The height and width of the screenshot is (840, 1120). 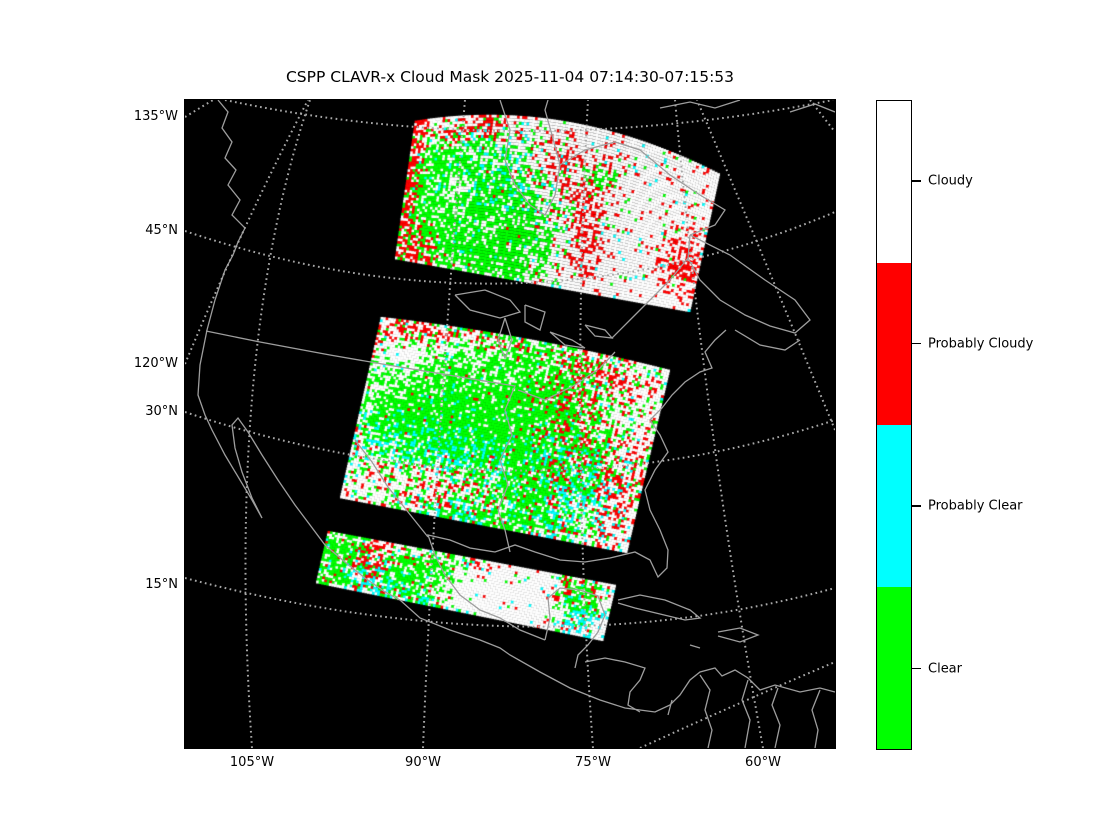 I want to click on x-tick-label: 60°W, so click(x=763, y=762).